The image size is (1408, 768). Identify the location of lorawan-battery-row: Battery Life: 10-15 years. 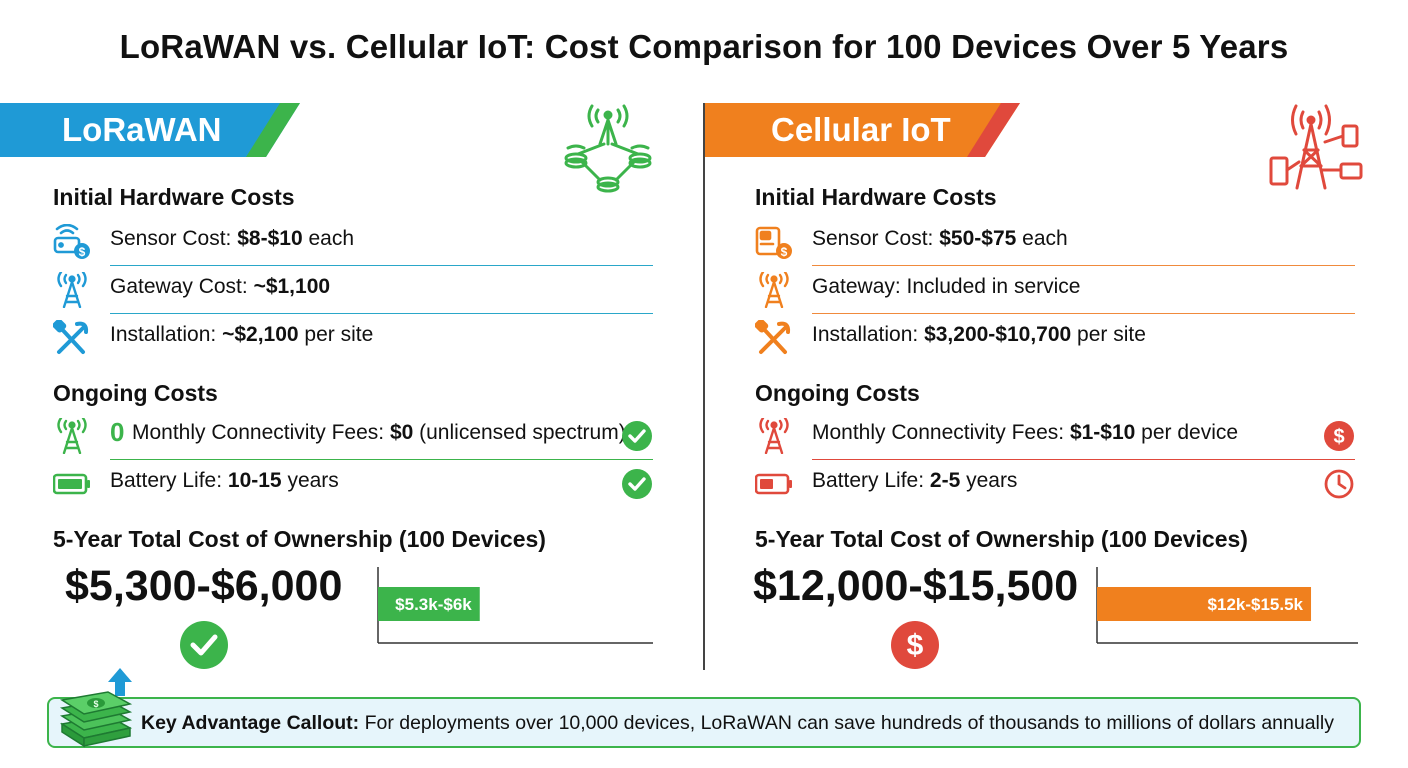
(352, 484).